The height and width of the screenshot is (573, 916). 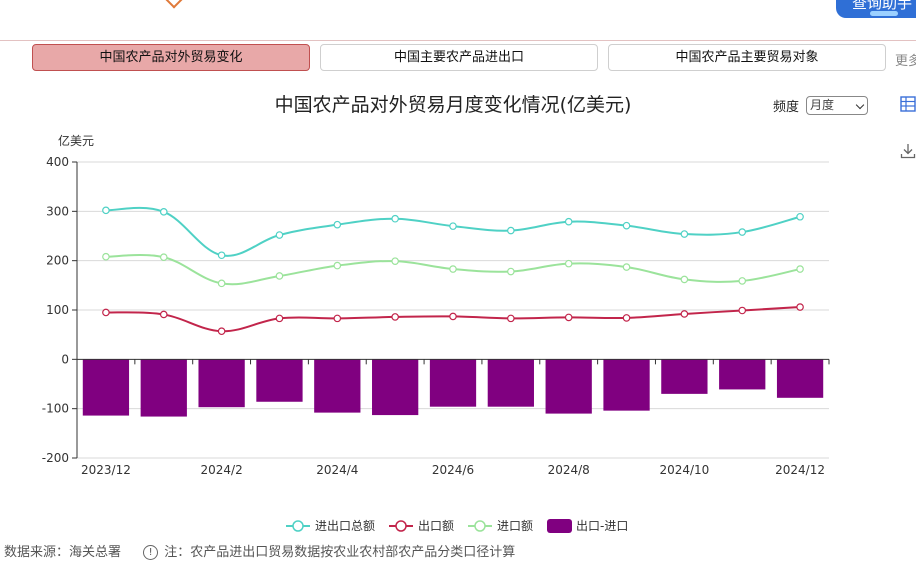 What do you see at coordinates (57, 162) in the screenshot?
I see `y-tick-label: 400` at bounding box center [57, 162].